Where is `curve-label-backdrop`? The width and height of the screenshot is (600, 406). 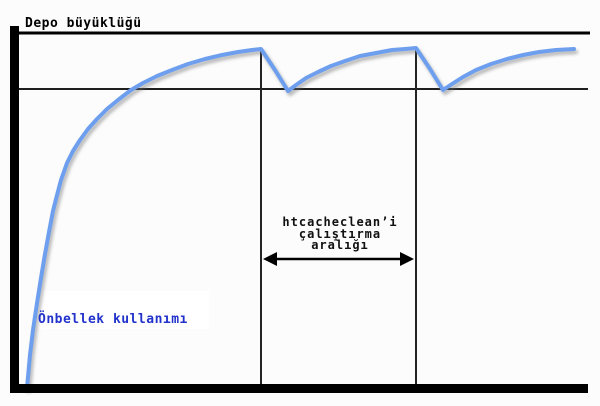
curve-label-backdrop is located at coordinates (121, 310).